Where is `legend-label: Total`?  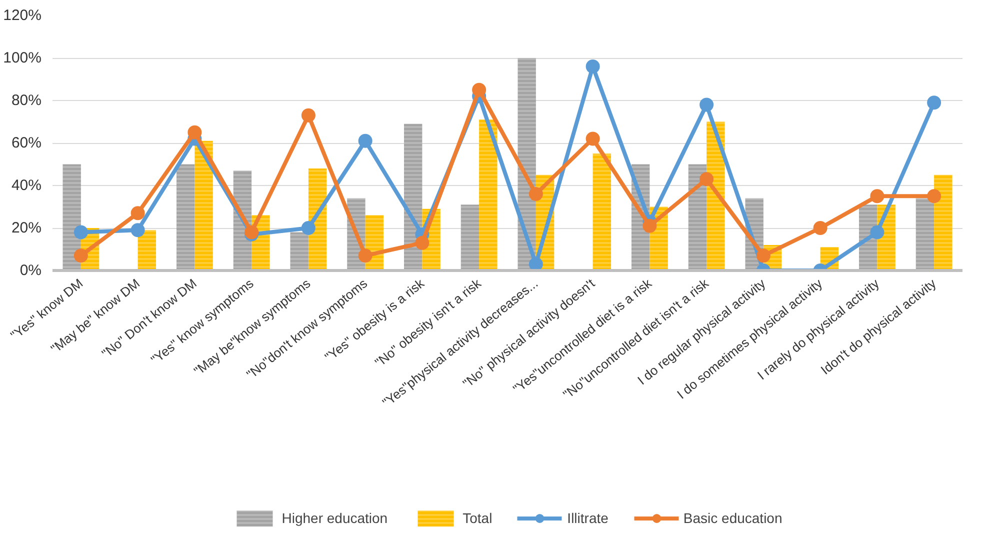 legend-label: Total is located at coordinates (477, 518).